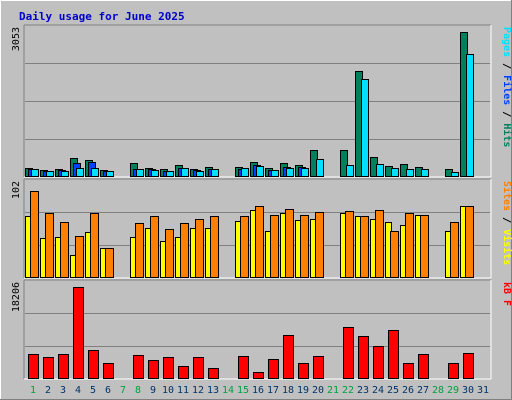 The image size is (512, 400). I want to click on day-label-23: 23, so click(363, 390).